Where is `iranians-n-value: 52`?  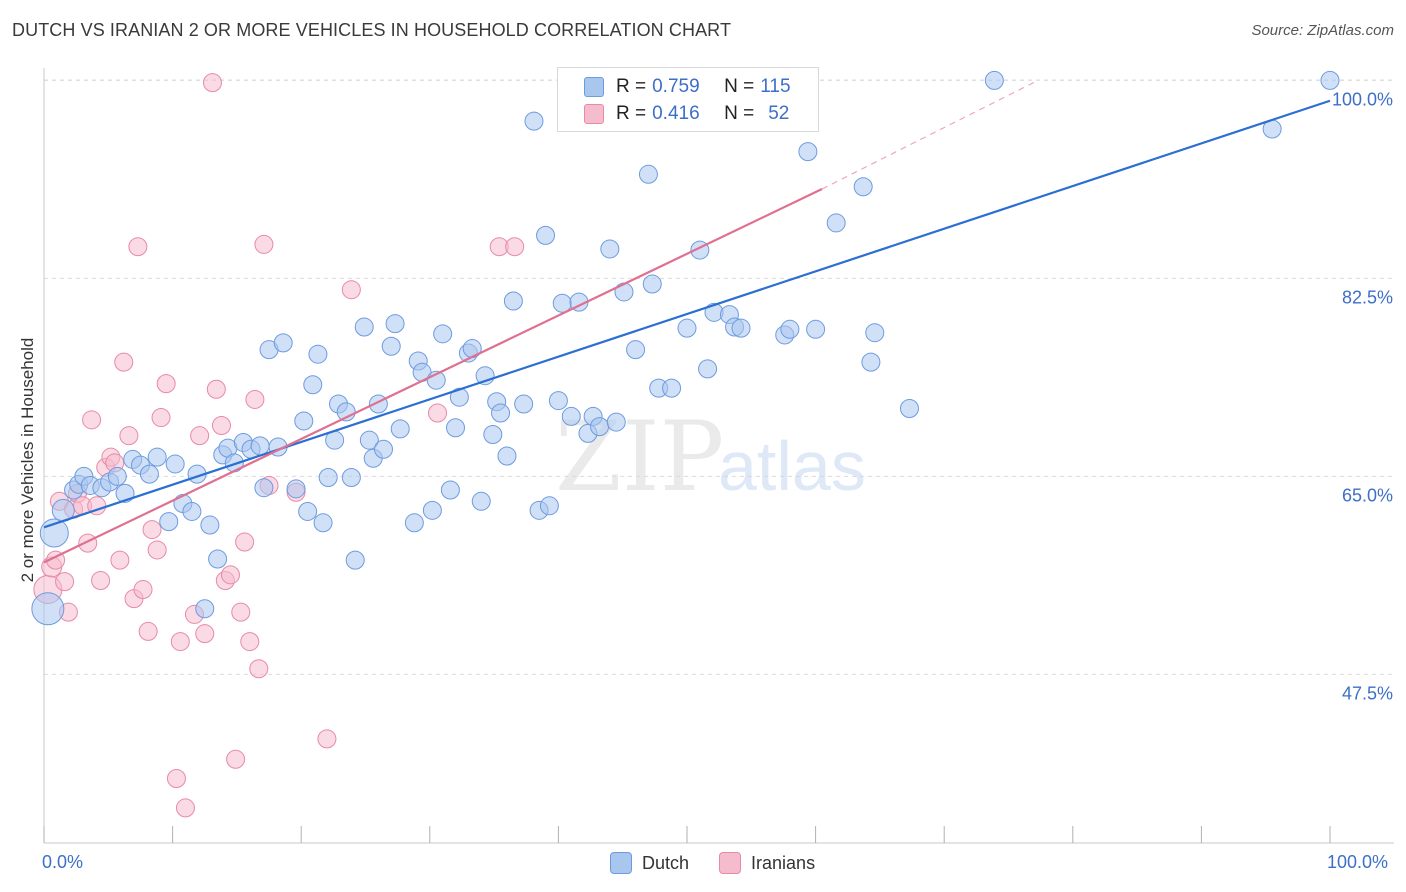
iranians-n-value: 52 is located at coordinates (779, 113).